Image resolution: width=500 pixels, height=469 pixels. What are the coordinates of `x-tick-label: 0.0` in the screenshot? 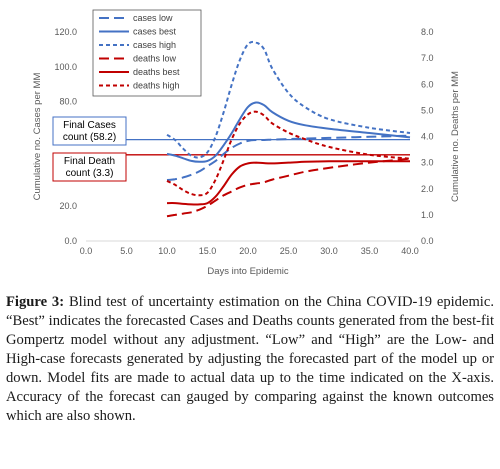 It's located at (86, 251).